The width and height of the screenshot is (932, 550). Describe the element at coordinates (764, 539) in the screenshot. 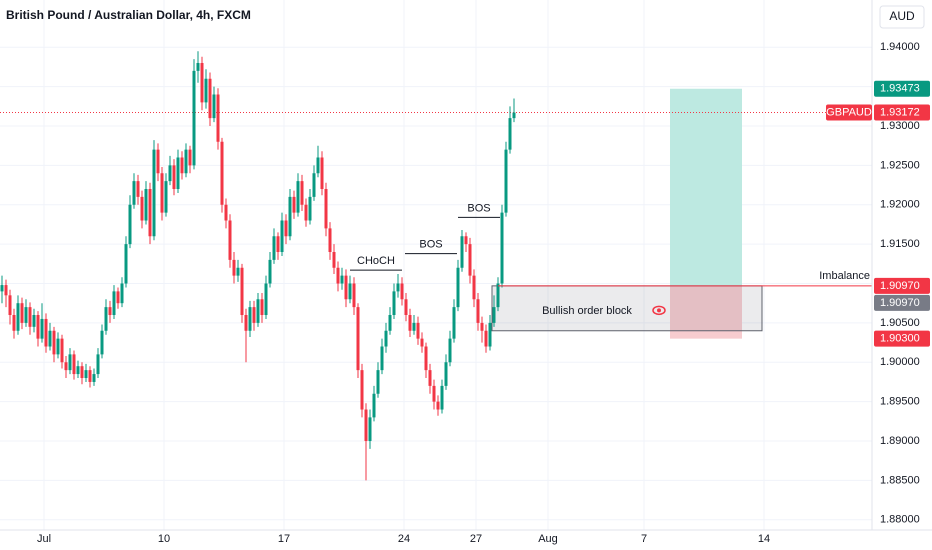

I see `x-tick-label: 14` at that location.